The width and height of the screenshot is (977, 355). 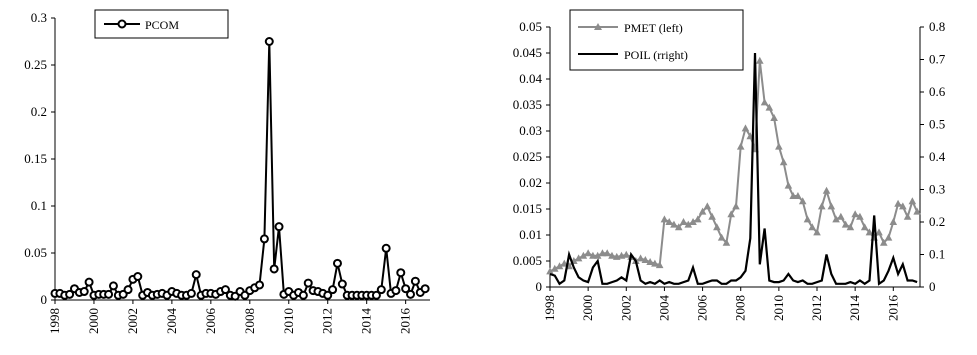 What do you see at coordinates (93, 321) in the screenshot?
I see `pcom-x-tick-label: 2000` at bounding box center [93, 321].